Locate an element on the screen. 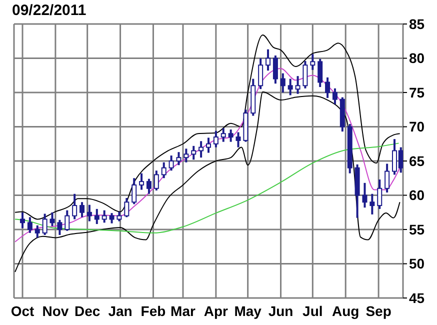  y-tick-label: 75 is located at coordinates (417, 92).